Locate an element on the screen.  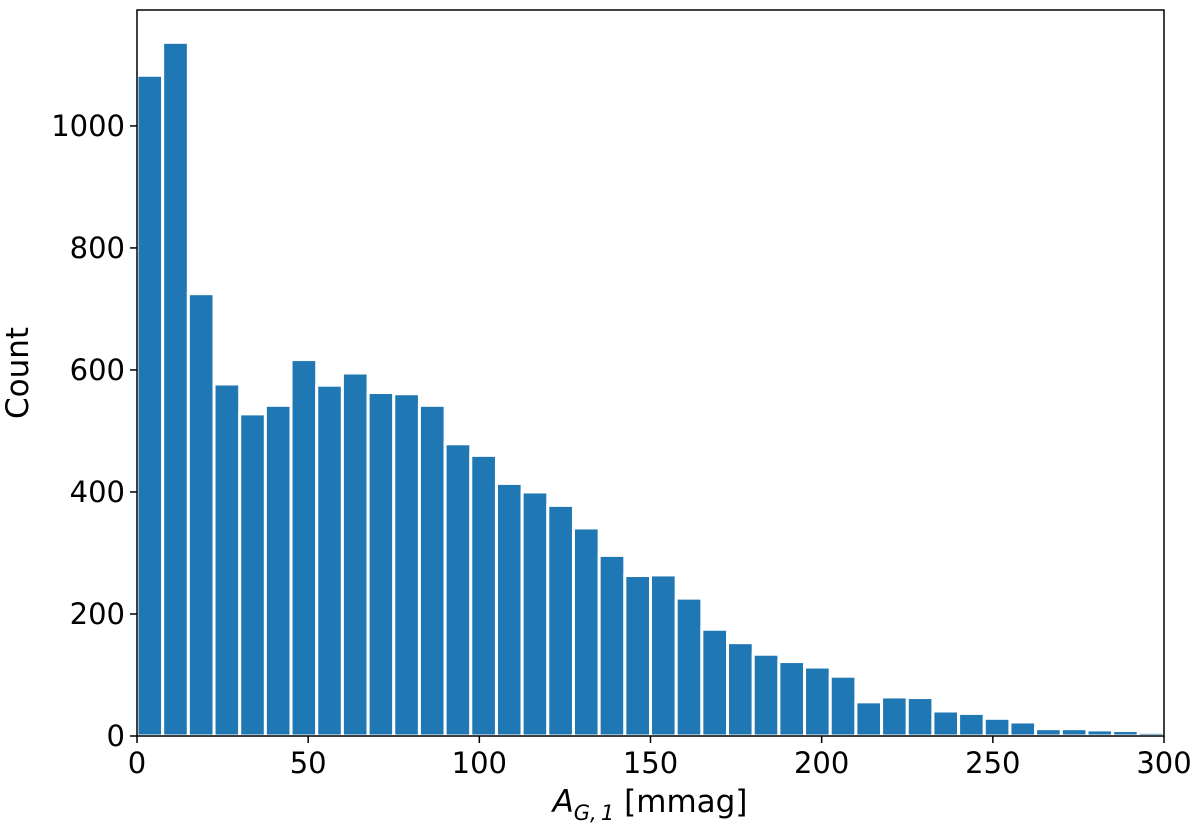
x-tick-label: 100 is located at coordinates (479, 763).